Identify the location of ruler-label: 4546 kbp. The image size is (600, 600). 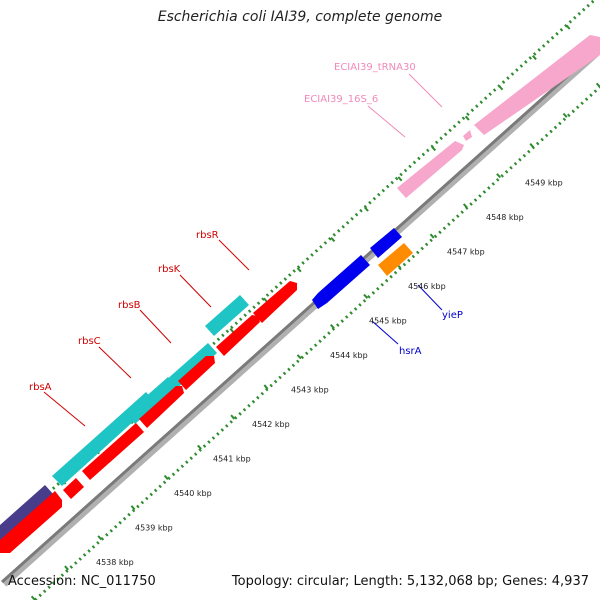
(427, 286).